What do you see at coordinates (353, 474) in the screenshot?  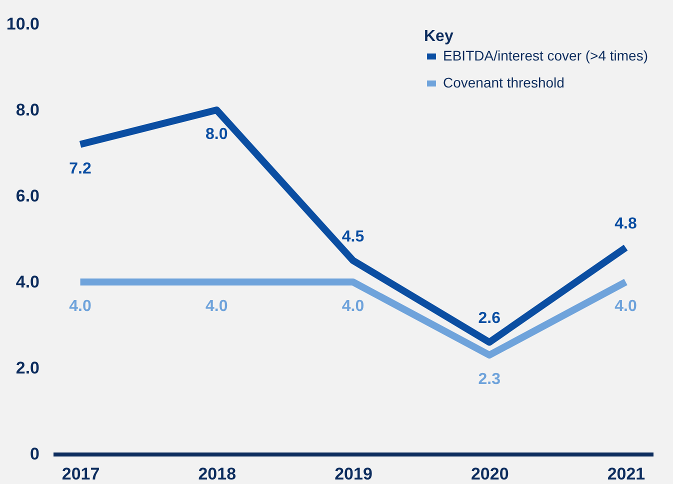 I see `x-tick-label: 2019` at bounding box center [353, 474].